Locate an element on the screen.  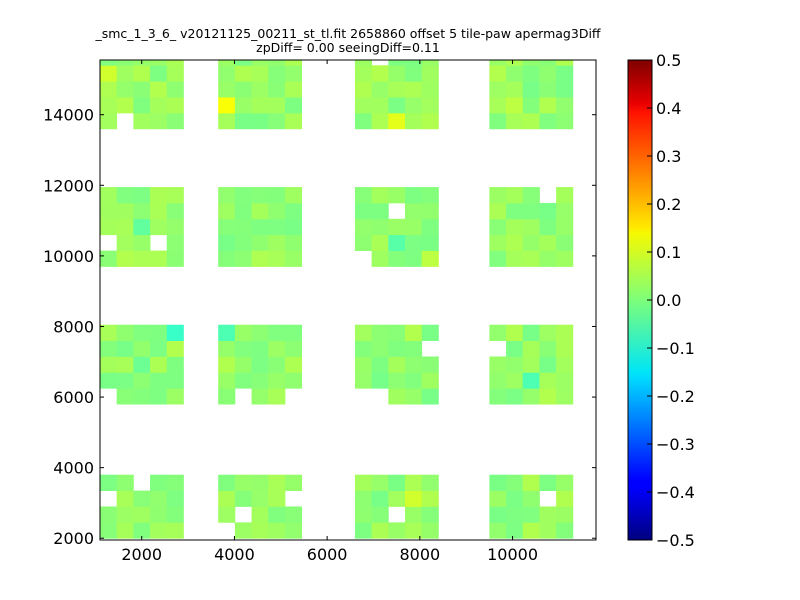
colorbar-tick-label: 0.3 is located at coordinates (668, 156).